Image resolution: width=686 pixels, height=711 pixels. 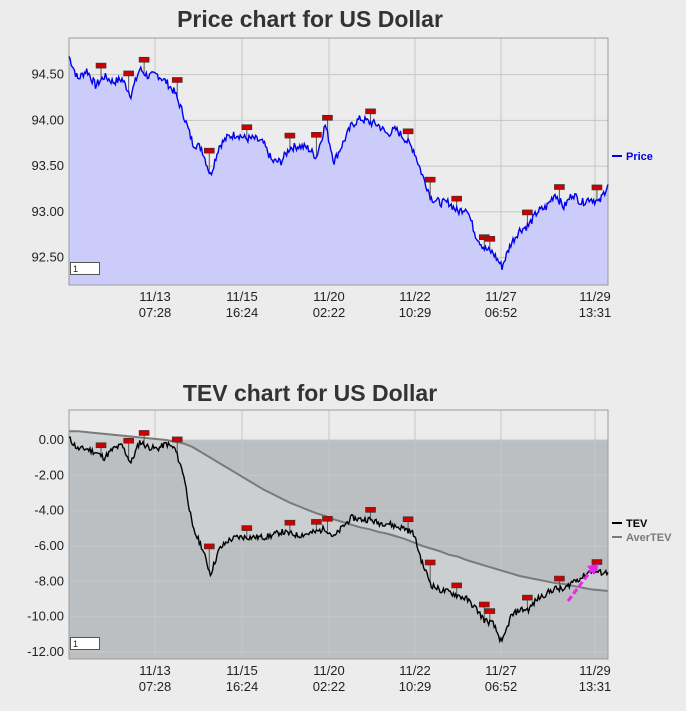 What do you see at coordinates (47, 257) in the screenshot?
I see `y-tick-label: 92.50` at bounding box center [47, 257].